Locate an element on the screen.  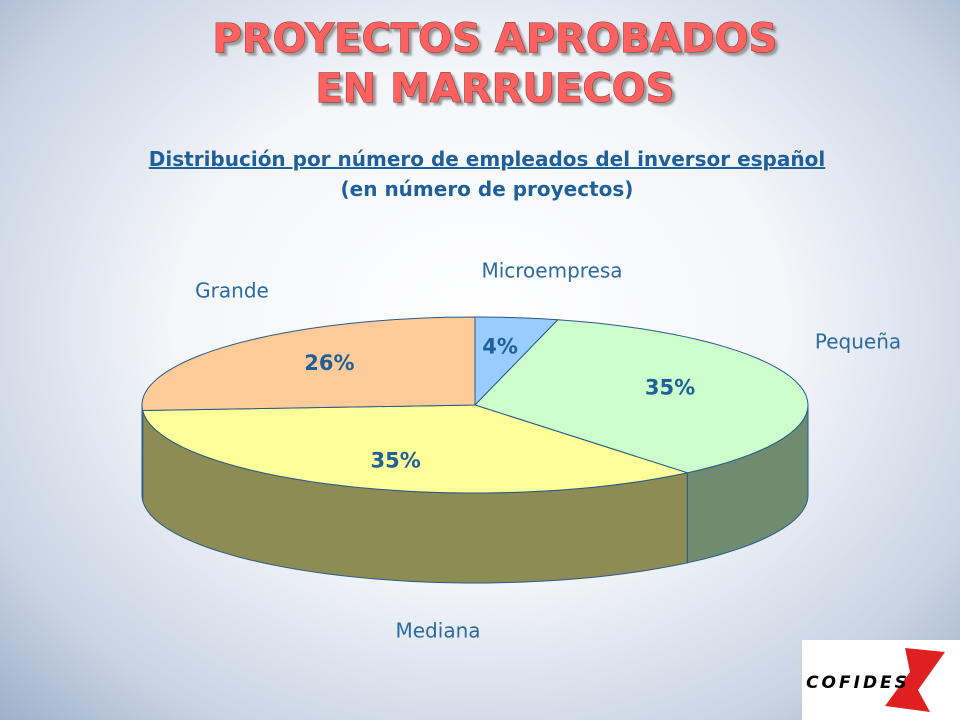
category-label: Microempresa is located at coordinates (551, 271).